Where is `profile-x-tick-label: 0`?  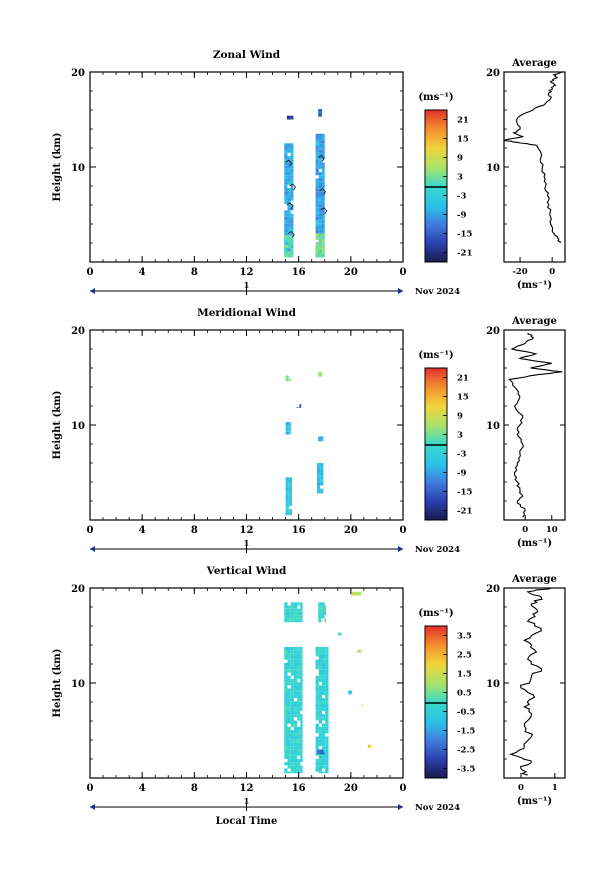 profile-x-tick-label: 0 is located at coordinates (521, 788).